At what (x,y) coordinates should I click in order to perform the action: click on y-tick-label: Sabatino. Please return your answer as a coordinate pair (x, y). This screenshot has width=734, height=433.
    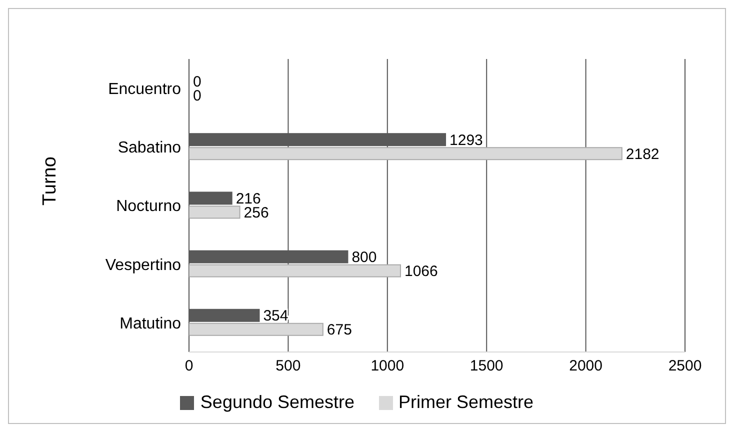
    Looking at the image, I should click on (150, 148).